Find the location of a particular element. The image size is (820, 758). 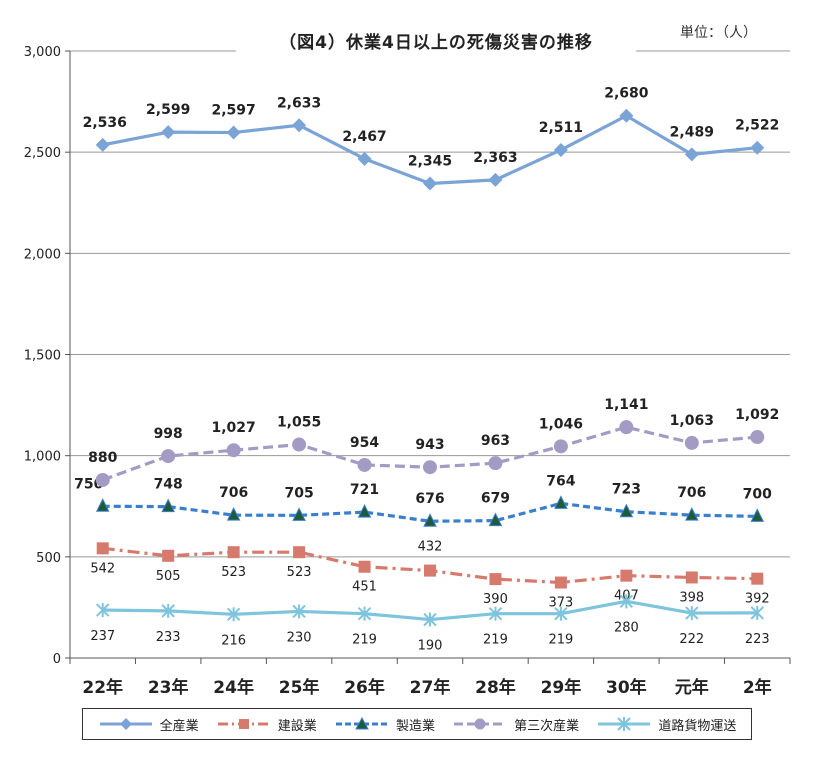

data-label: 2,345 is located at coordinates (430, 162).